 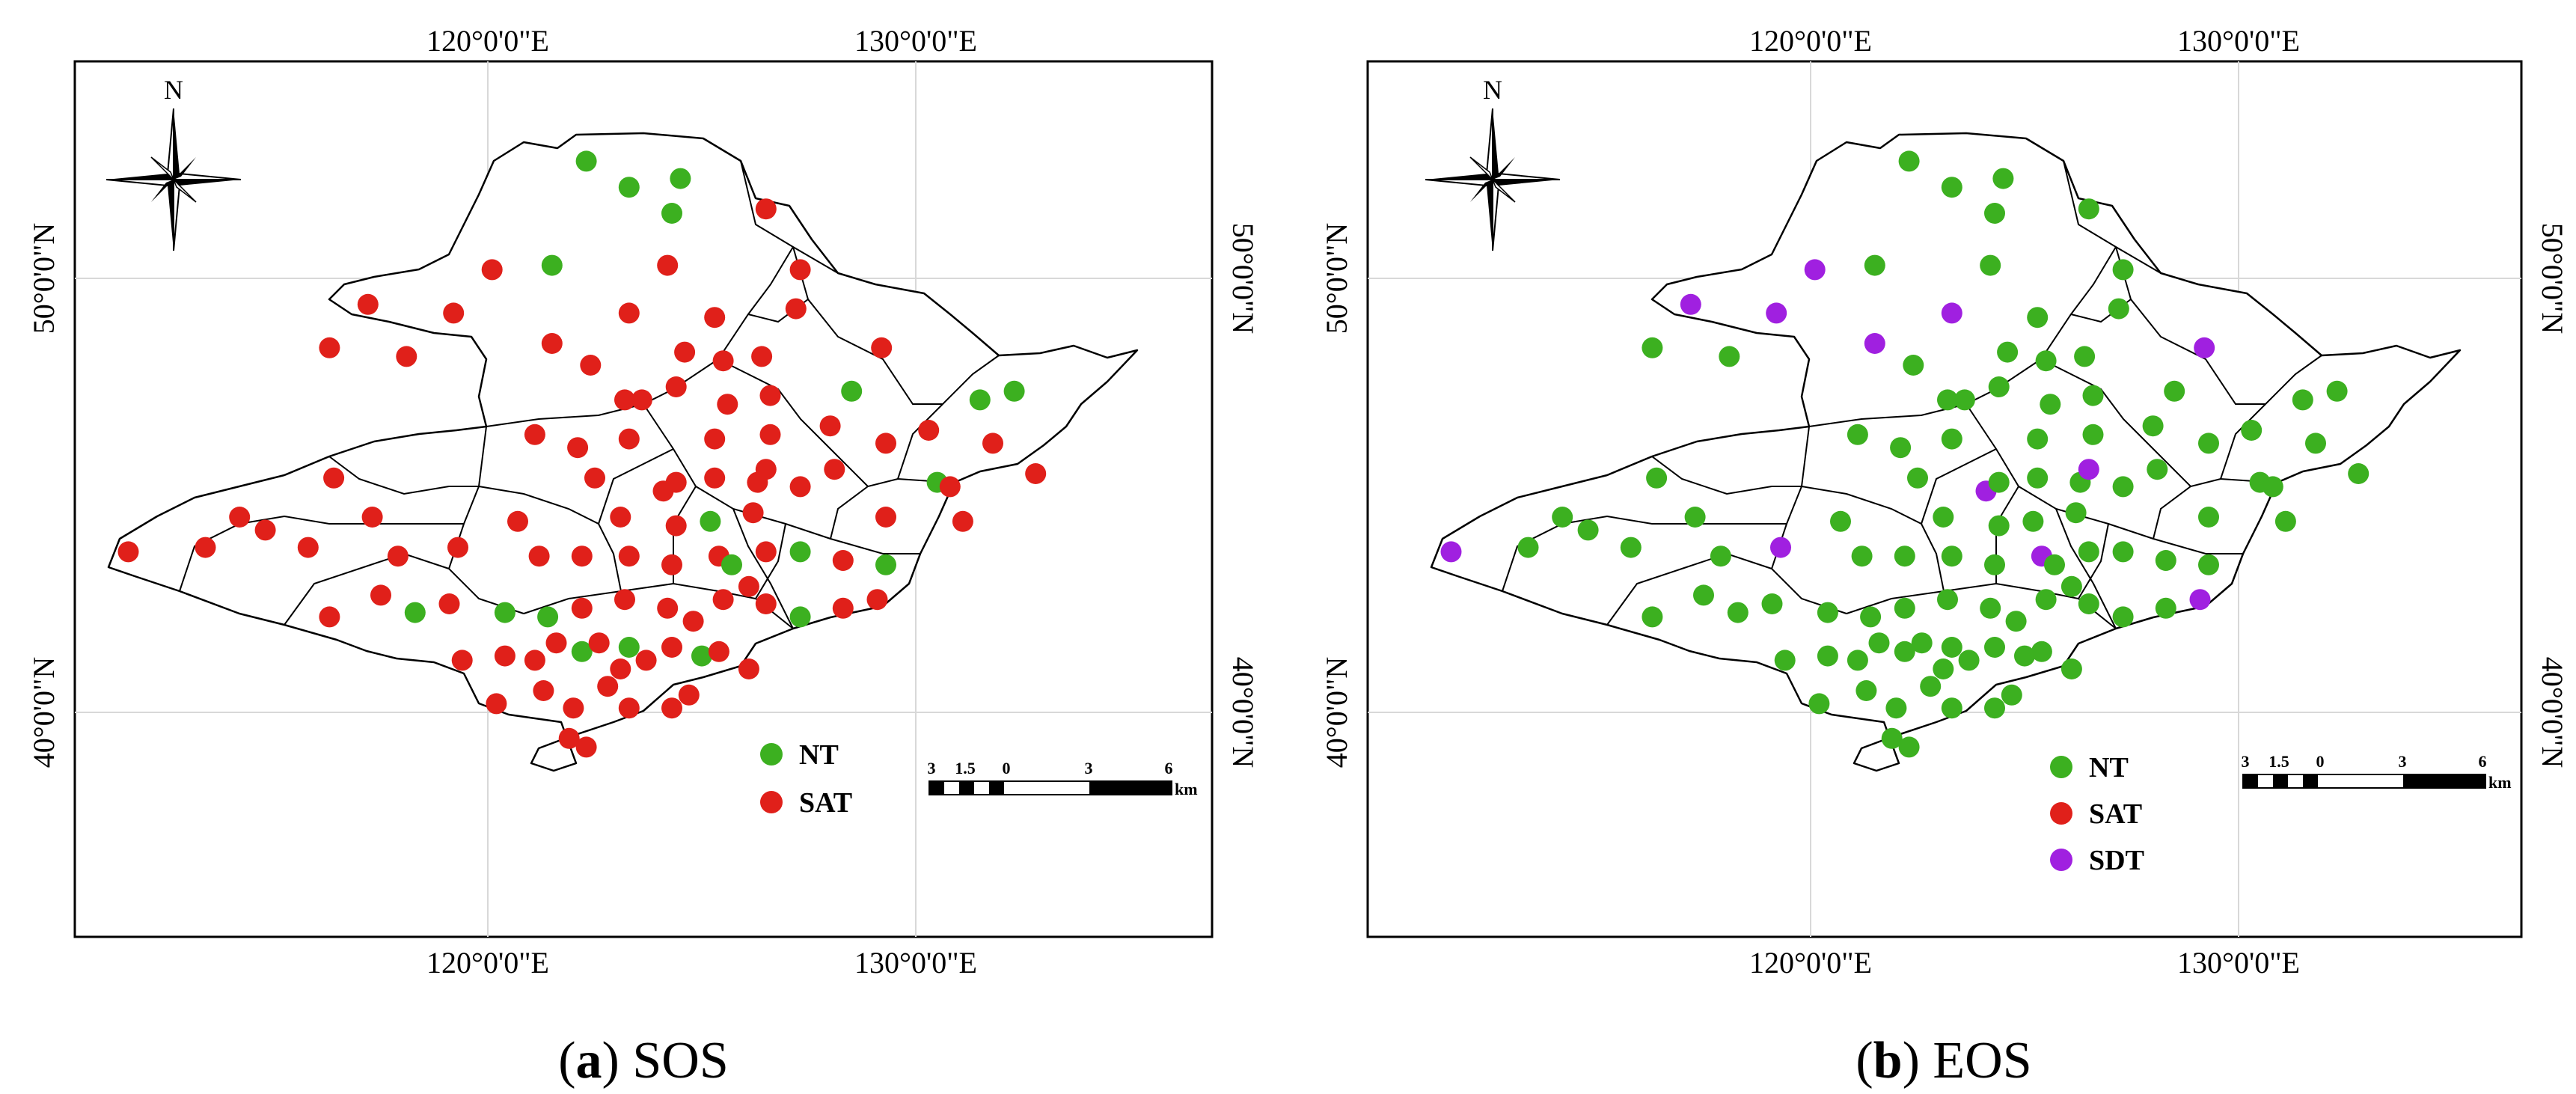 What do you see at coordinates (819, 755) in the screenshot?
I see `panel-a-legend-nt-label: NT` at bounding box center [819, 755].